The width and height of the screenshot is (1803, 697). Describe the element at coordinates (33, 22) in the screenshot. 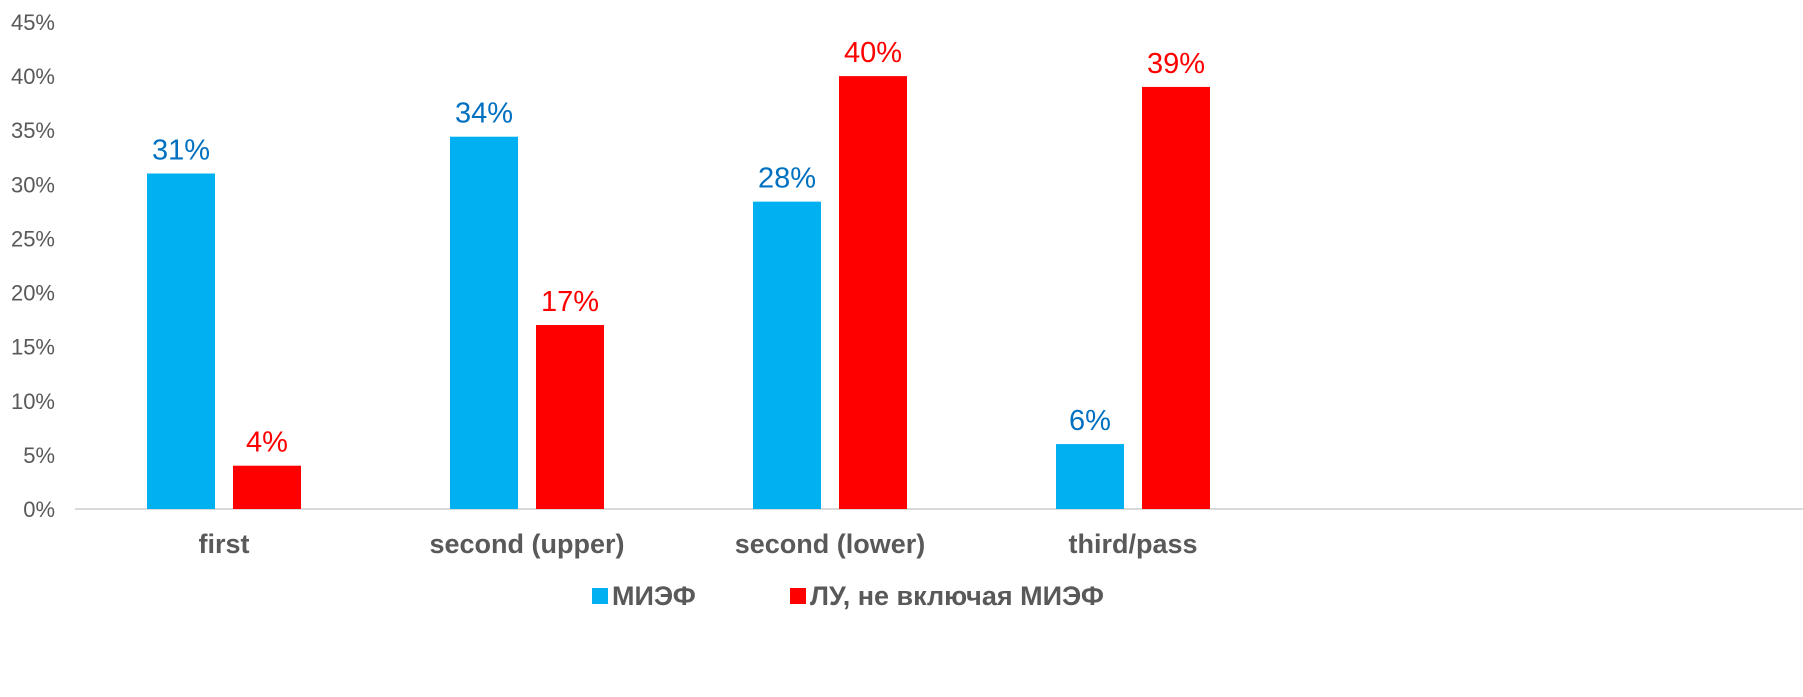

I see `y-tick-label: 45%` at that location.